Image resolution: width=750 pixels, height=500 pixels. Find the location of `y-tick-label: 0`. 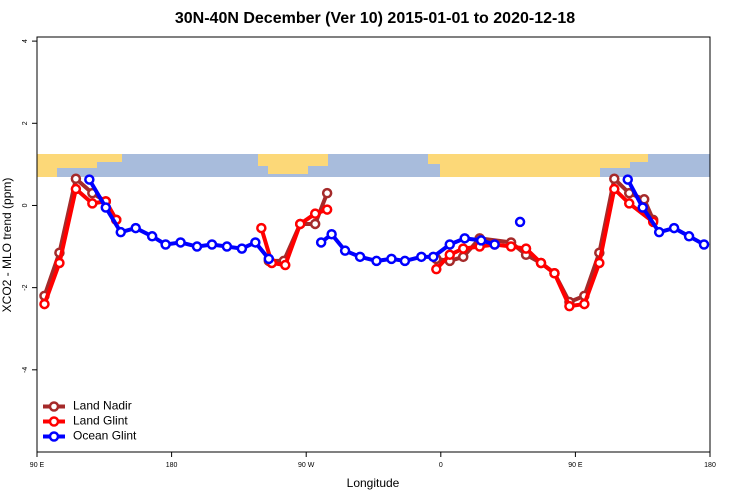

y-tick-label: 0 is located at coordinates (25, 205).